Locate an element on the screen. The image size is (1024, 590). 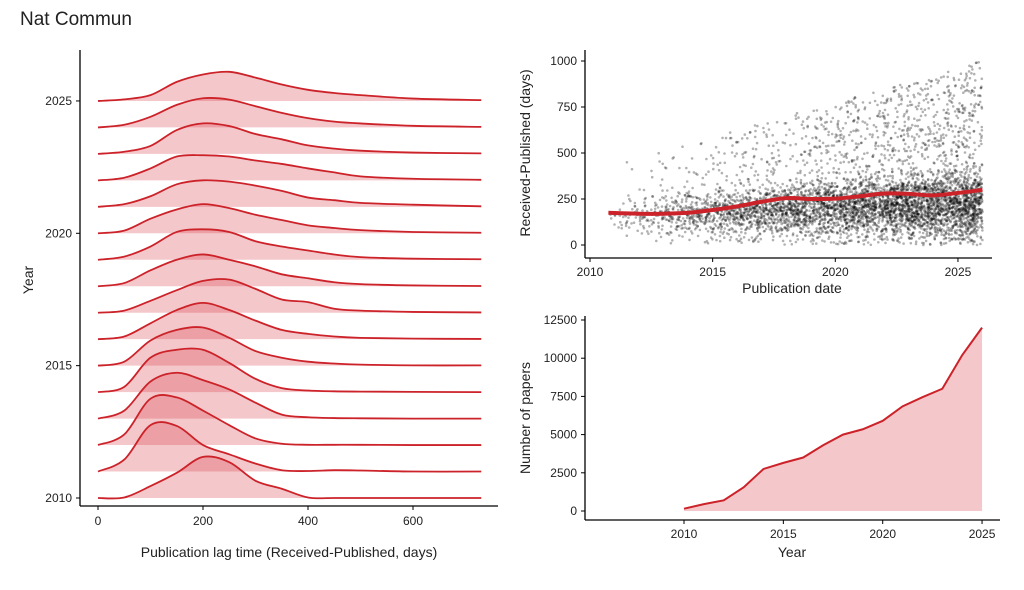
ridge-y-tick-label: 2010 is located at coordinates (58, 498).